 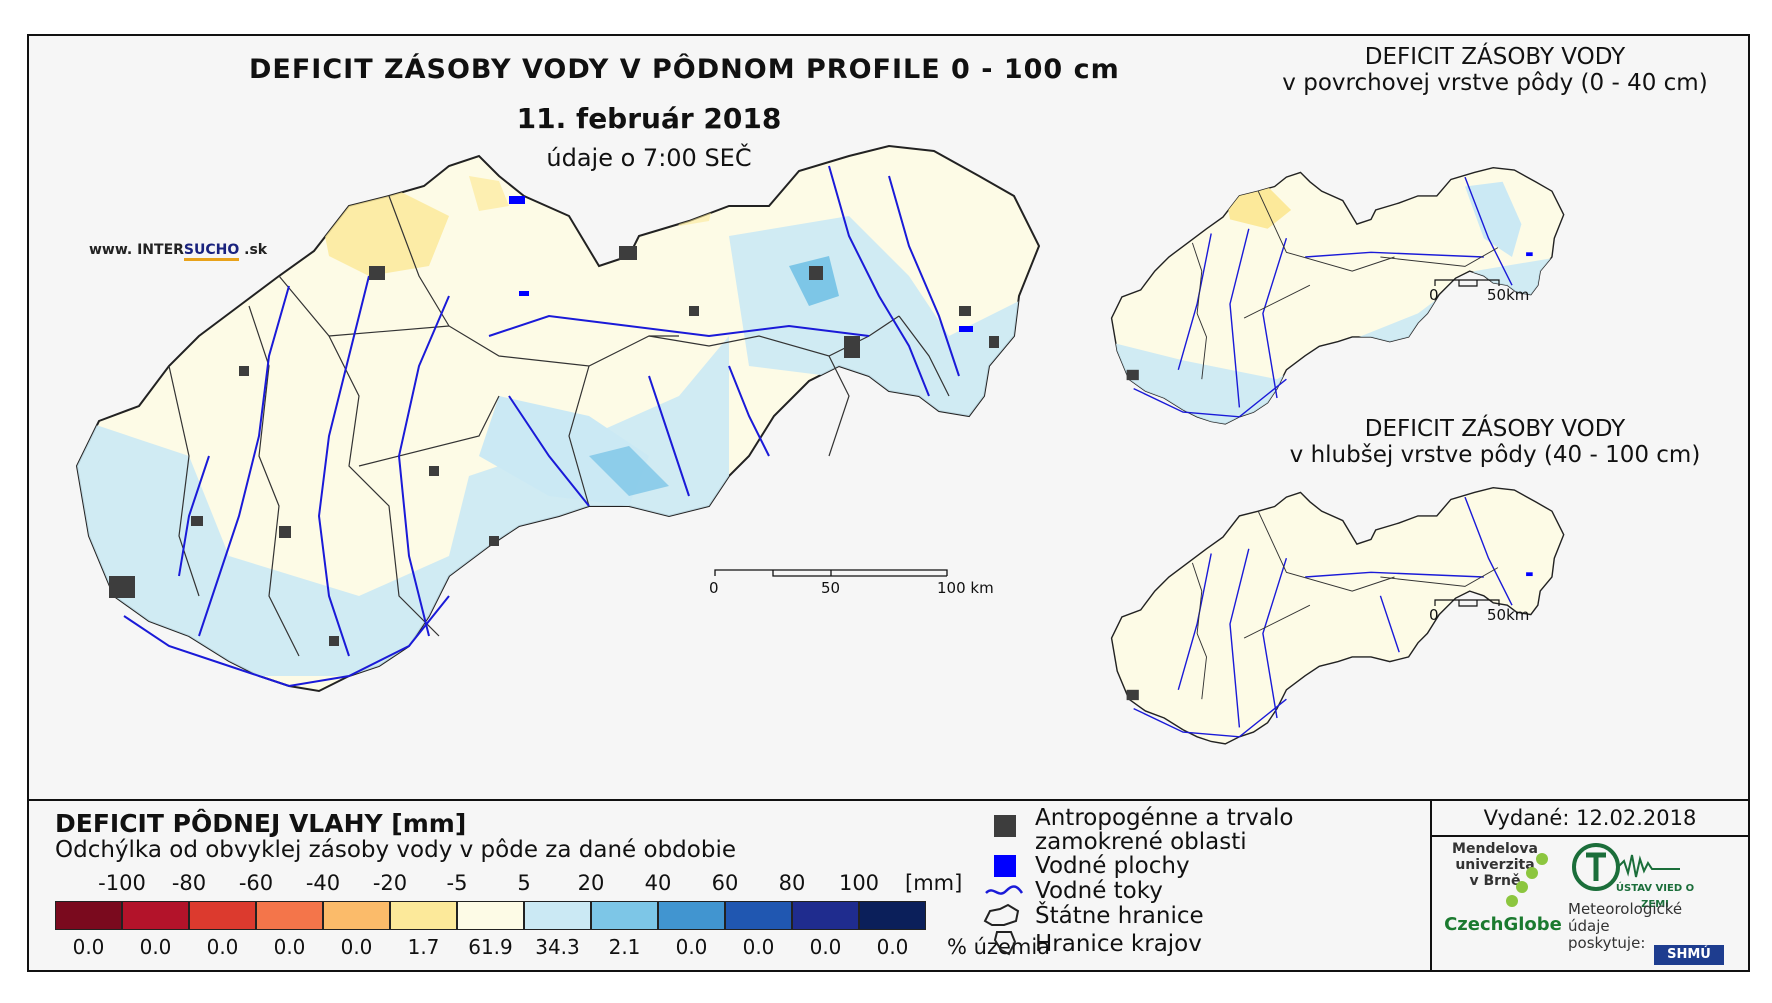 I want to click on meteo-provider-label: Meteorologické údaje poskytuje:, so click(x=1628, y=926).